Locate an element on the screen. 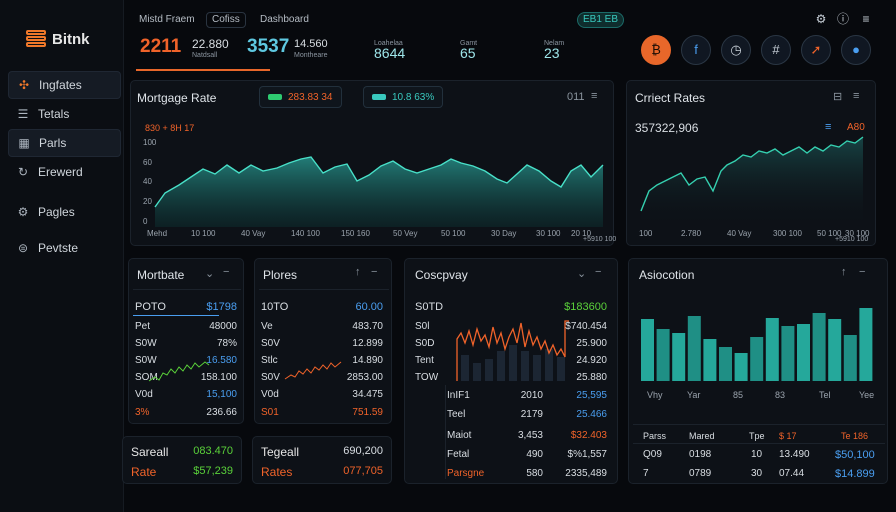 The image size is (896, 512). stat-sixth-value: 23 is located at coordinates (552, 53).